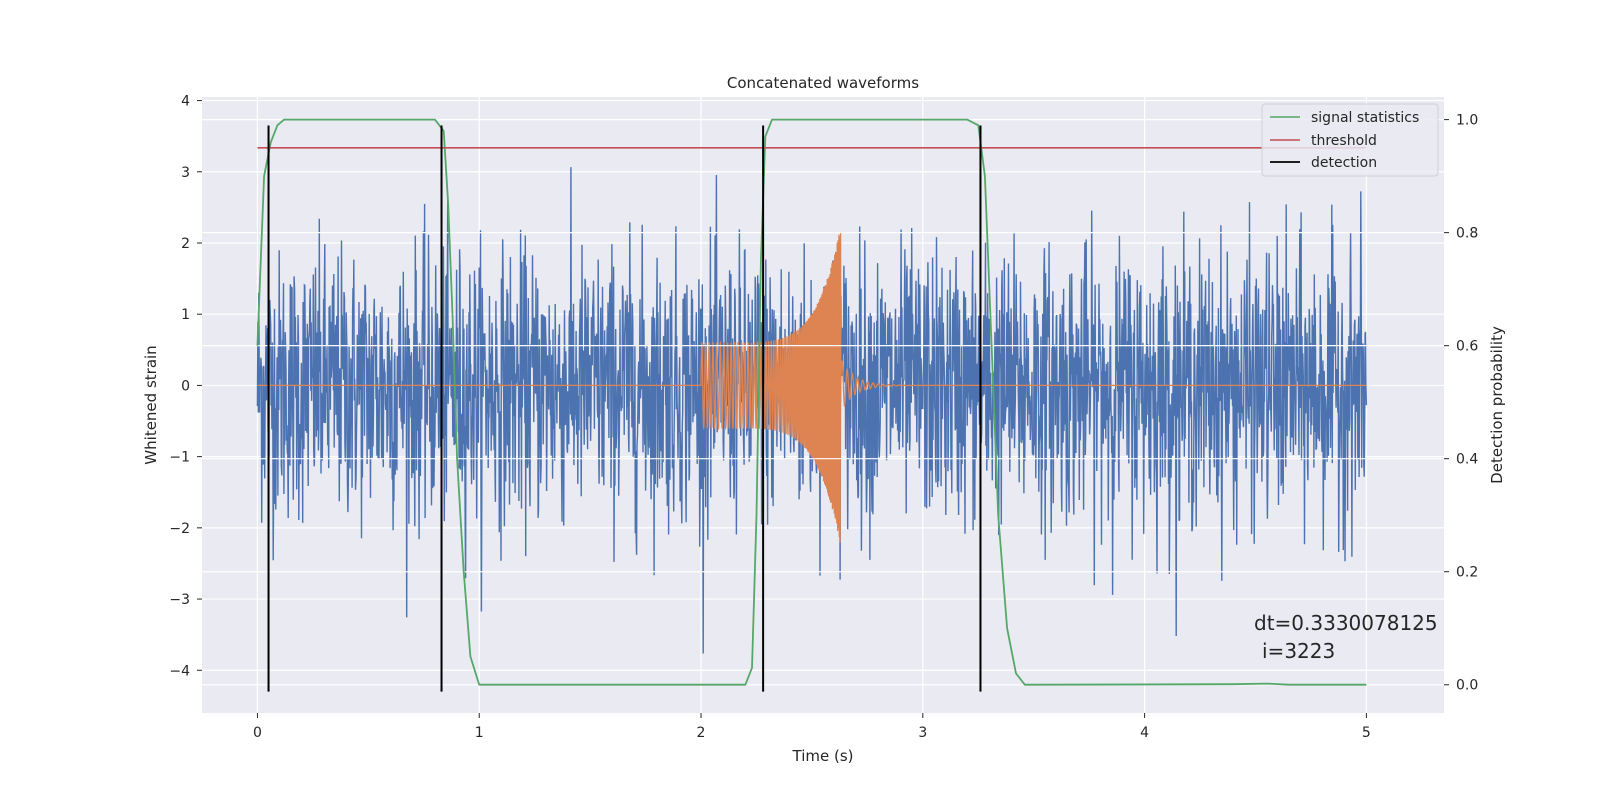  I want to click on x-tick-label: 1, so click(479, 733).